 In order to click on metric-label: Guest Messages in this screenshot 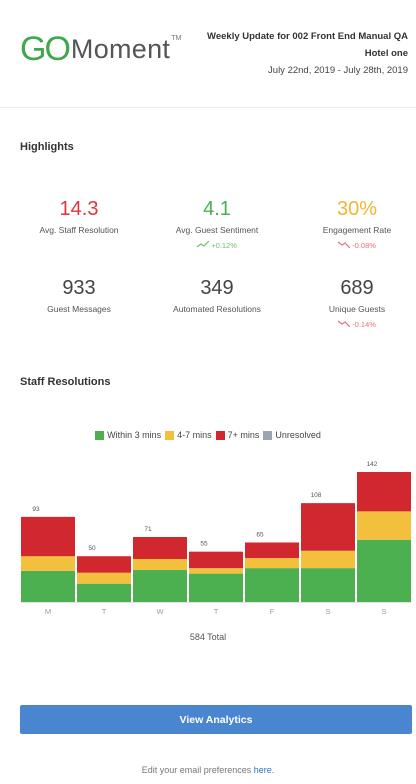, I will do `click(79, 309)`.